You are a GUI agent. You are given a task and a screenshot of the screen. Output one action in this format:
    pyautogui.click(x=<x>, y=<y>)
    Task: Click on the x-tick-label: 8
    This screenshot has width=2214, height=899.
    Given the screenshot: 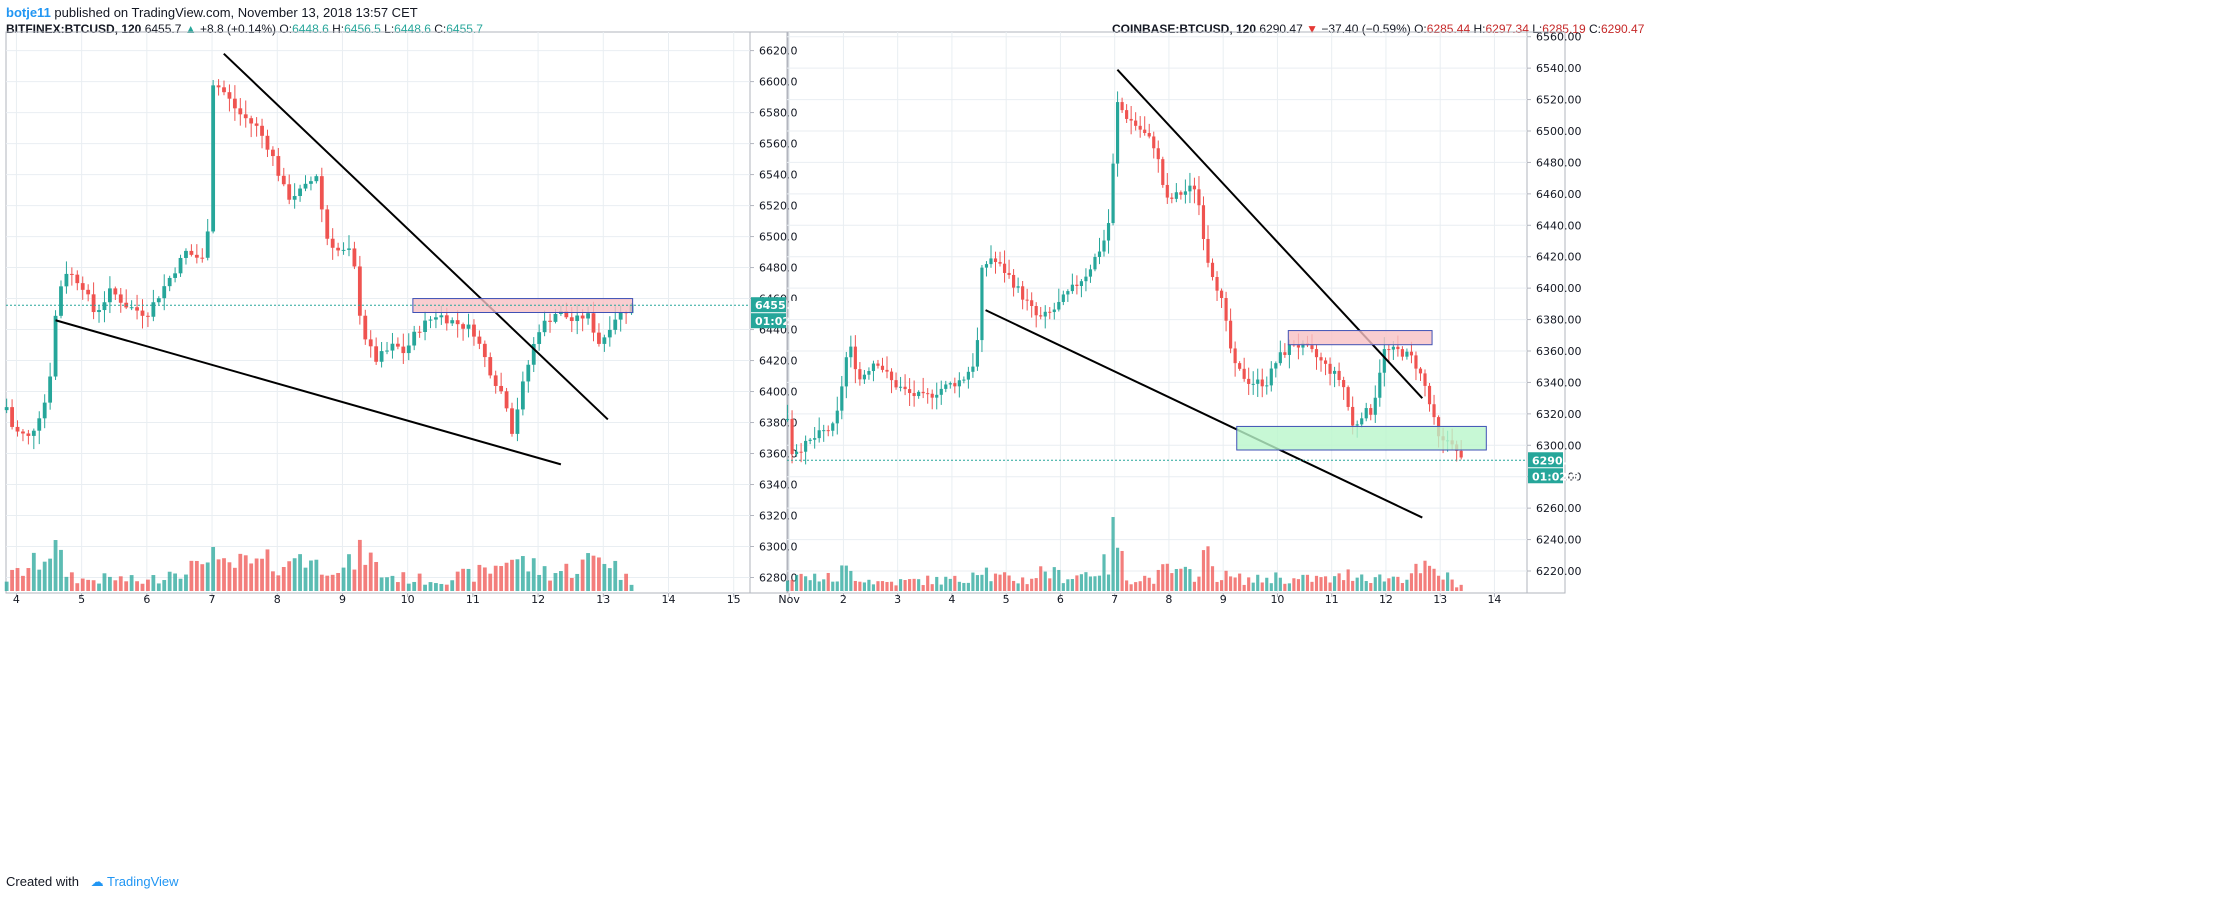 What is the action you would take?
    pyautogui.click(x=1168, y=599)
    